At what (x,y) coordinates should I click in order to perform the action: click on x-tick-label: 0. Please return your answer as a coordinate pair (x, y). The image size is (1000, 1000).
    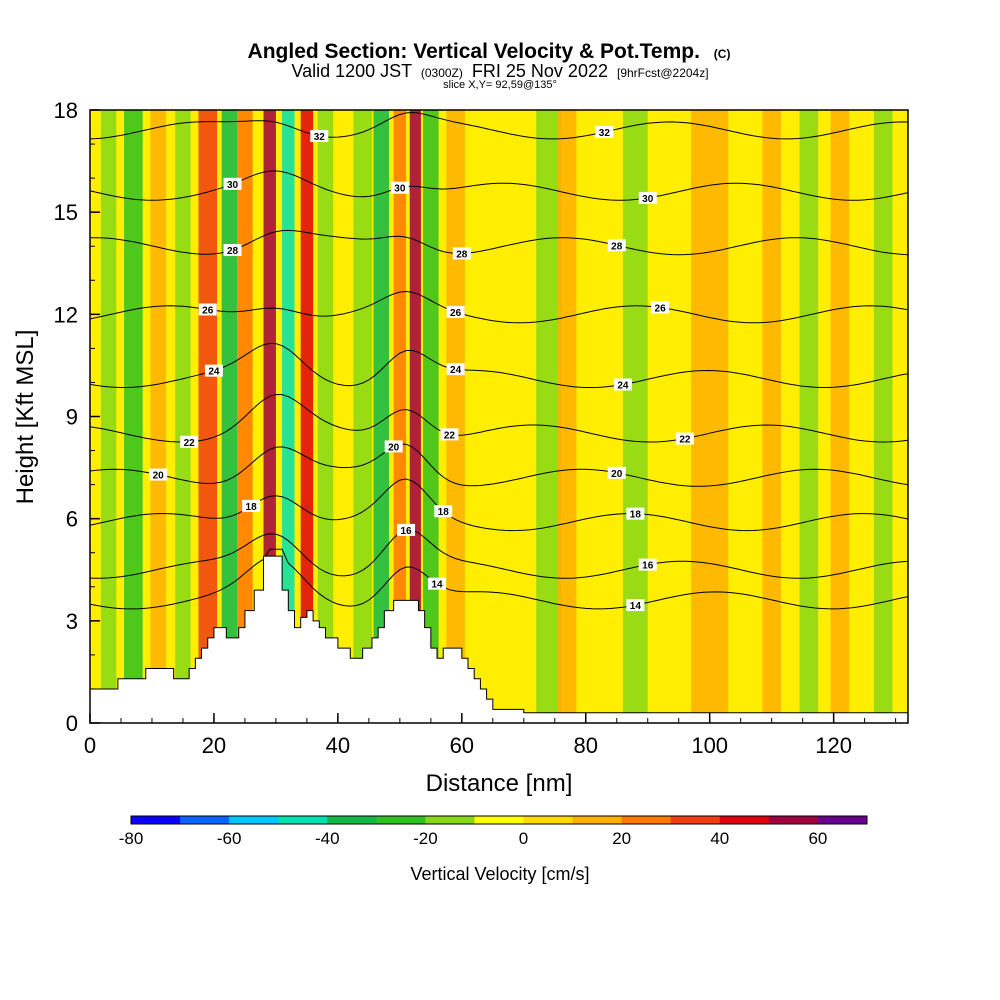
    Looking at the image, I should click on (90, 745).